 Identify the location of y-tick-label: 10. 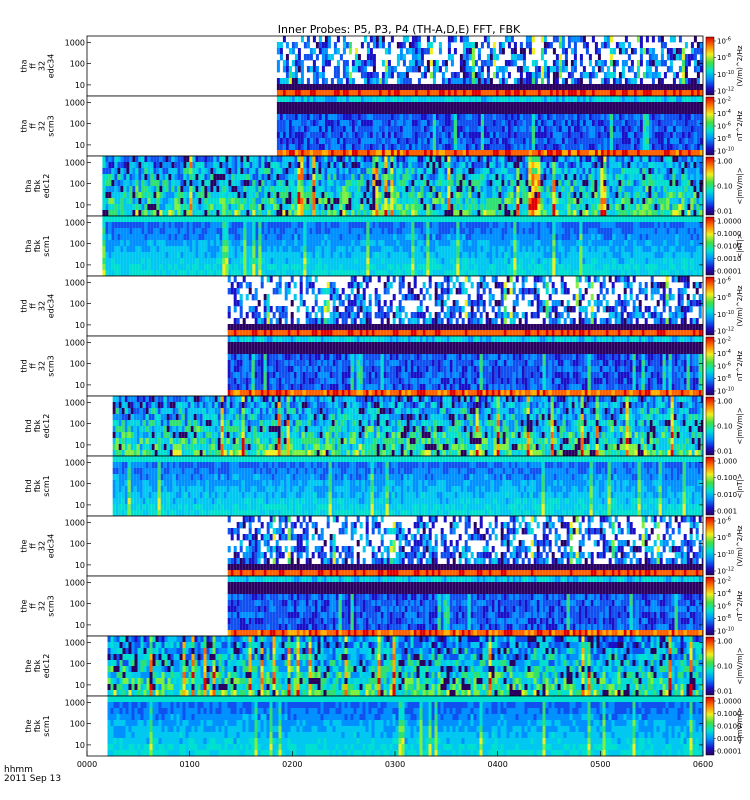
(80, 145).